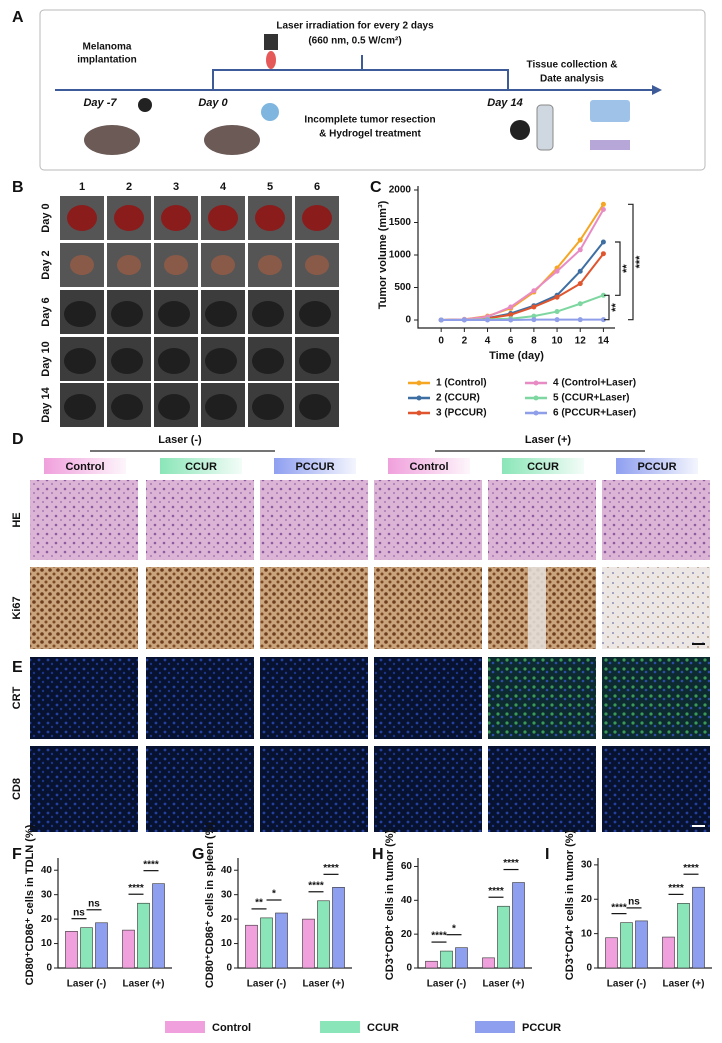 This screenshot has height=1043, width=722. What do you see at coordinates (441, 341) in the screenshot?
I see `x-tick-label: 0` at bounding box center [441, 341].